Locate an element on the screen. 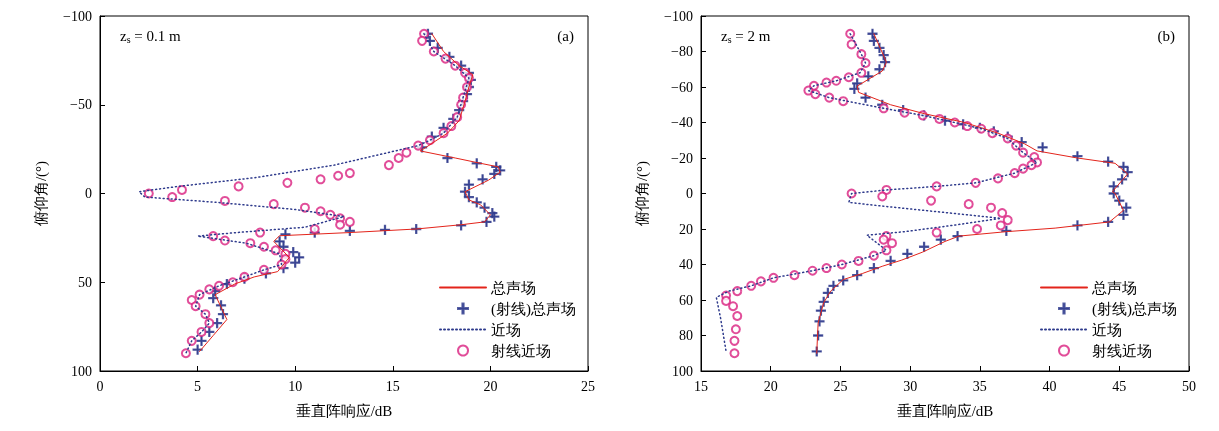 The width and height of the screenshot is (1219, 431). y-tick-label: −50 is located at coordinates (81, 105).